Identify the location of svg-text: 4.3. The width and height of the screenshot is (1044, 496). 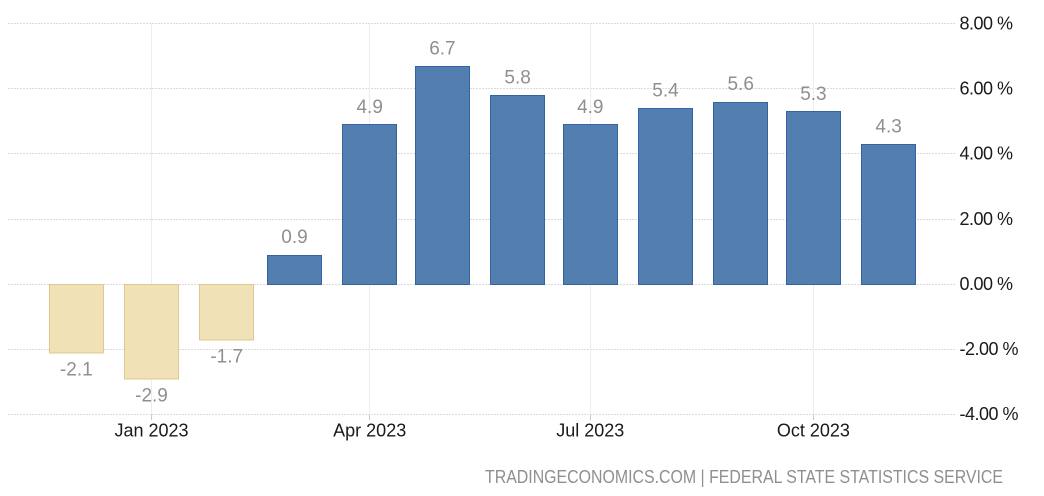
(888, 127).